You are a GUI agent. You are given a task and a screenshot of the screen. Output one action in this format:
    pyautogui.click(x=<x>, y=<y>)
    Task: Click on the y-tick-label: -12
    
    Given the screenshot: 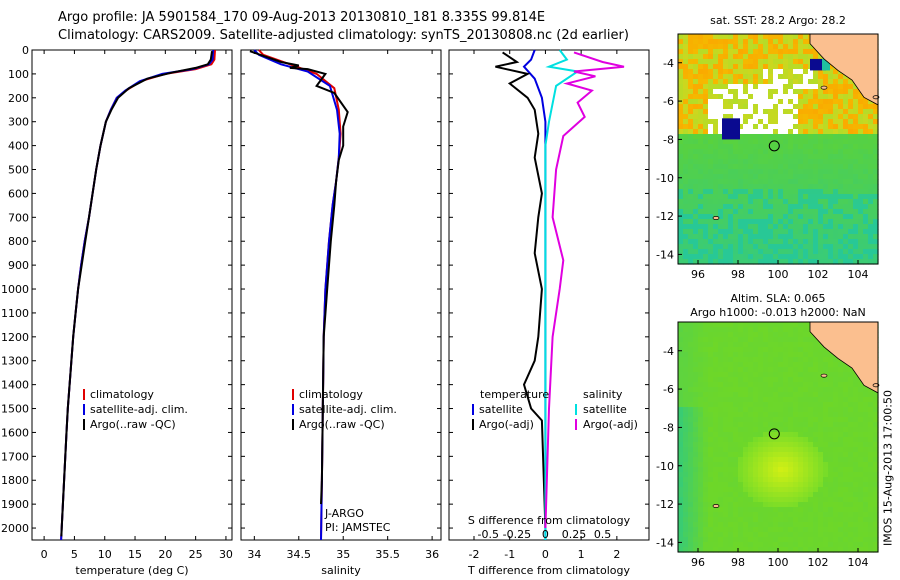 What is the action you would take?
    pyautogui.click(x=665, y=216)
    